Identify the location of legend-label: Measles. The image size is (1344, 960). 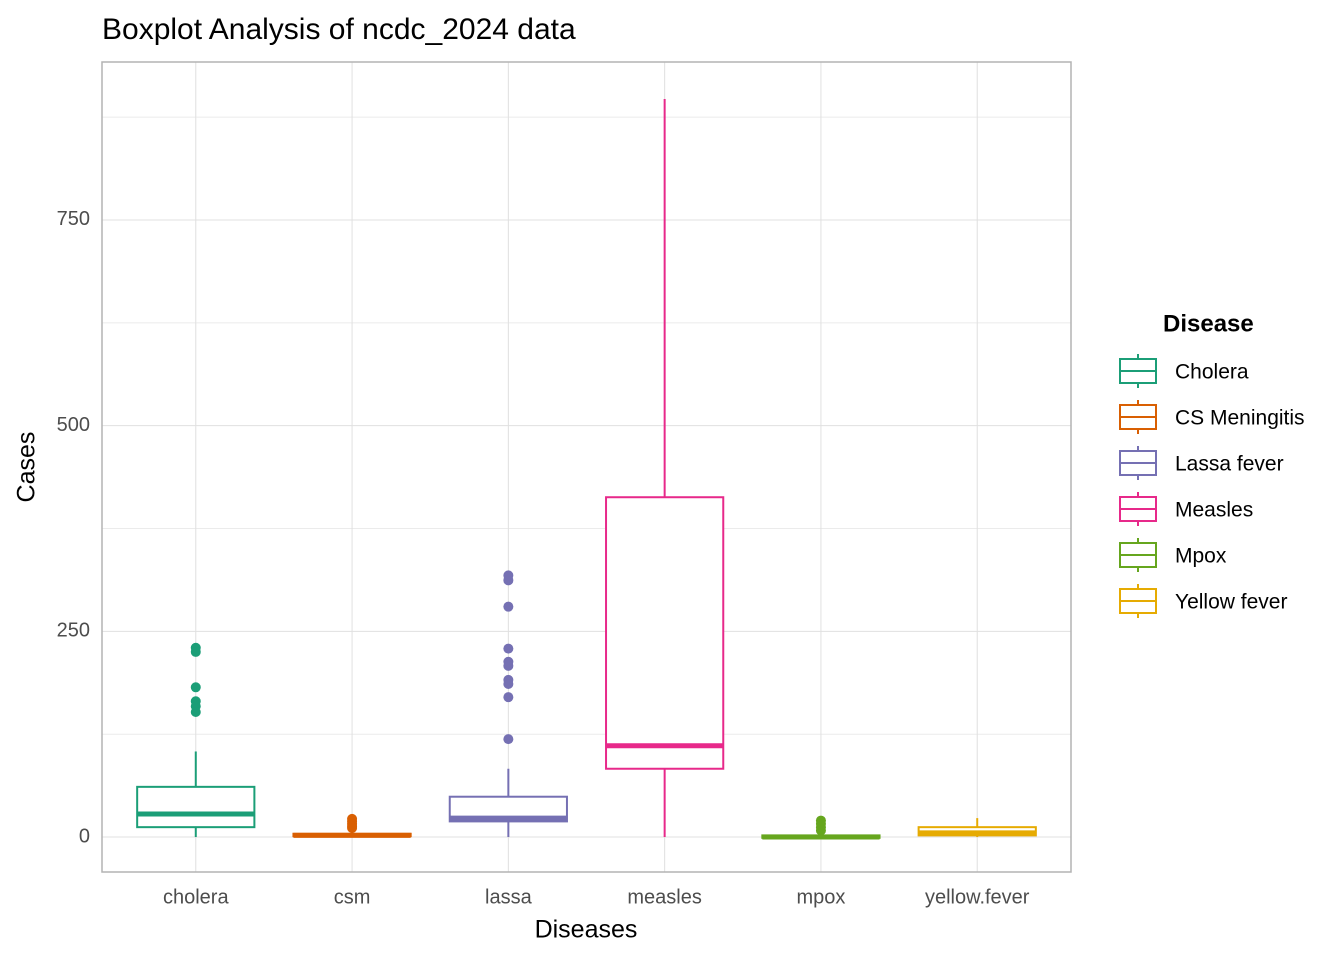
(1214, 510).